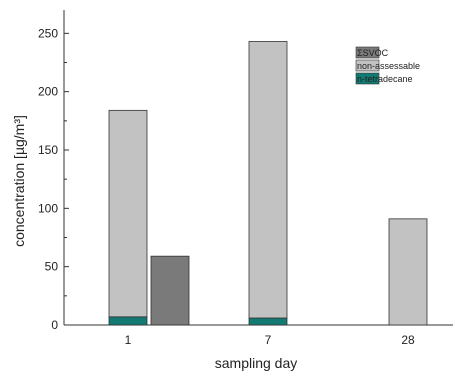 The width and height of the screenshot is (455, 379). Describe the element at coordinates (268, 340) in the screenshot. I see `x-tick-label: 7` at that location.